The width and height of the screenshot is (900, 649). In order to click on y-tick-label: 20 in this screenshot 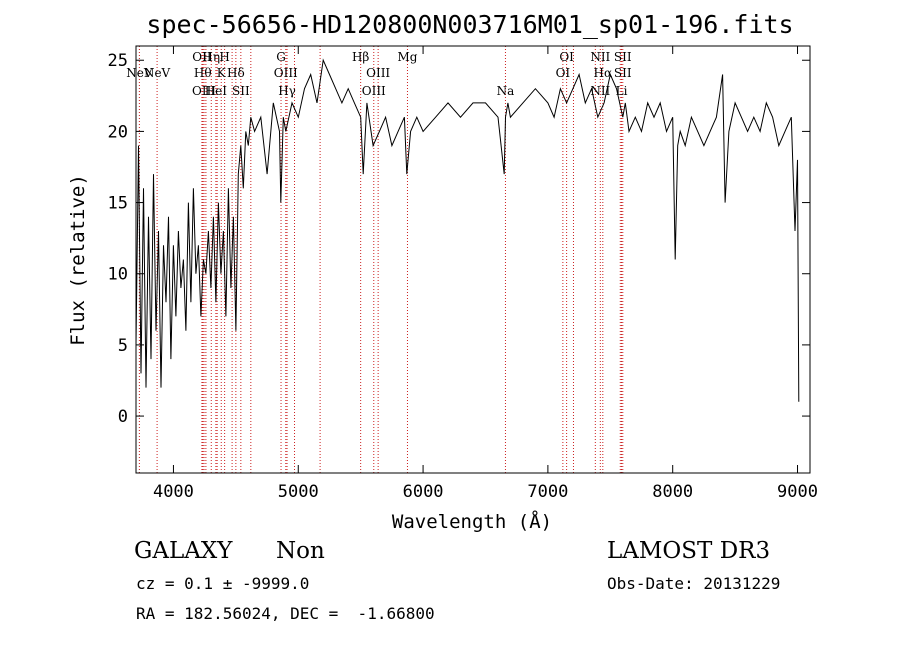, I will do `click(118, 132)`.